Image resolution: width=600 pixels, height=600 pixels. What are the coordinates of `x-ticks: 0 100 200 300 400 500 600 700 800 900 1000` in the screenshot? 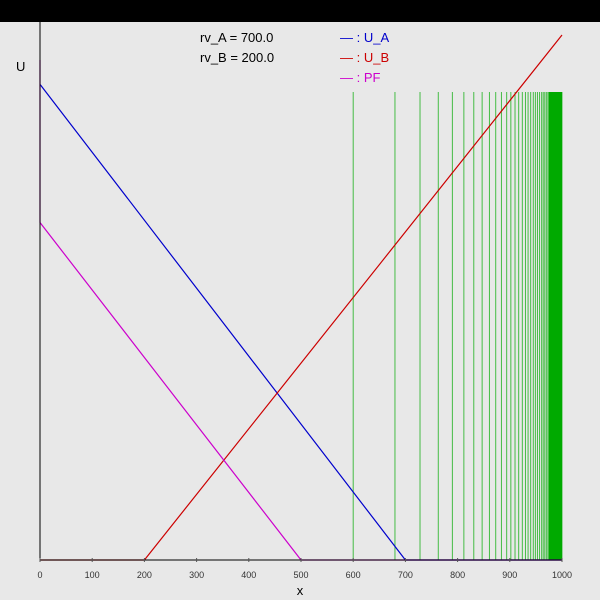 It's located at (304, 569).